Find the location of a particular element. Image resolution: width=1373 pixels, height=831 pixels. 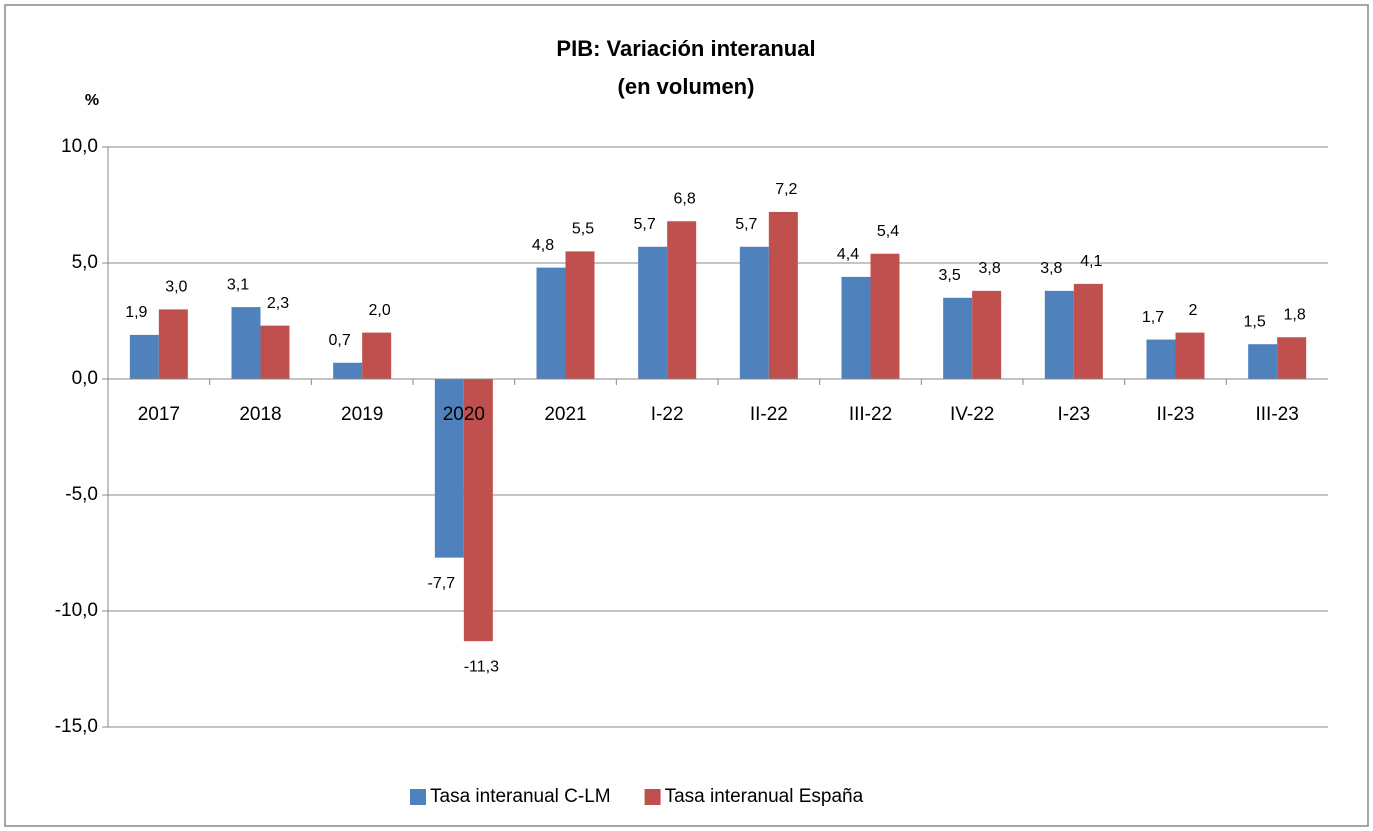

value-label: 3,1 is located at coordinates (238, 284).